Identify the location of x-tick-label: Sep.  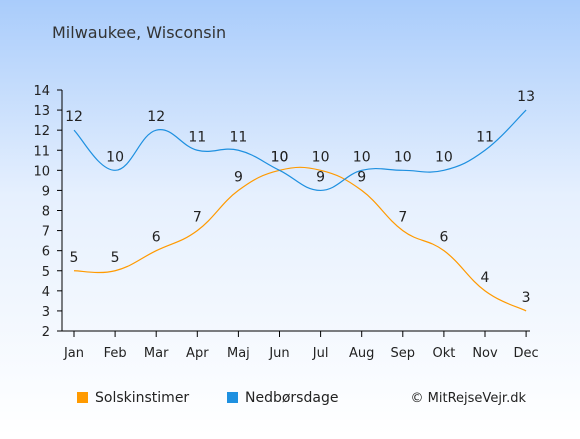
(403, 353).